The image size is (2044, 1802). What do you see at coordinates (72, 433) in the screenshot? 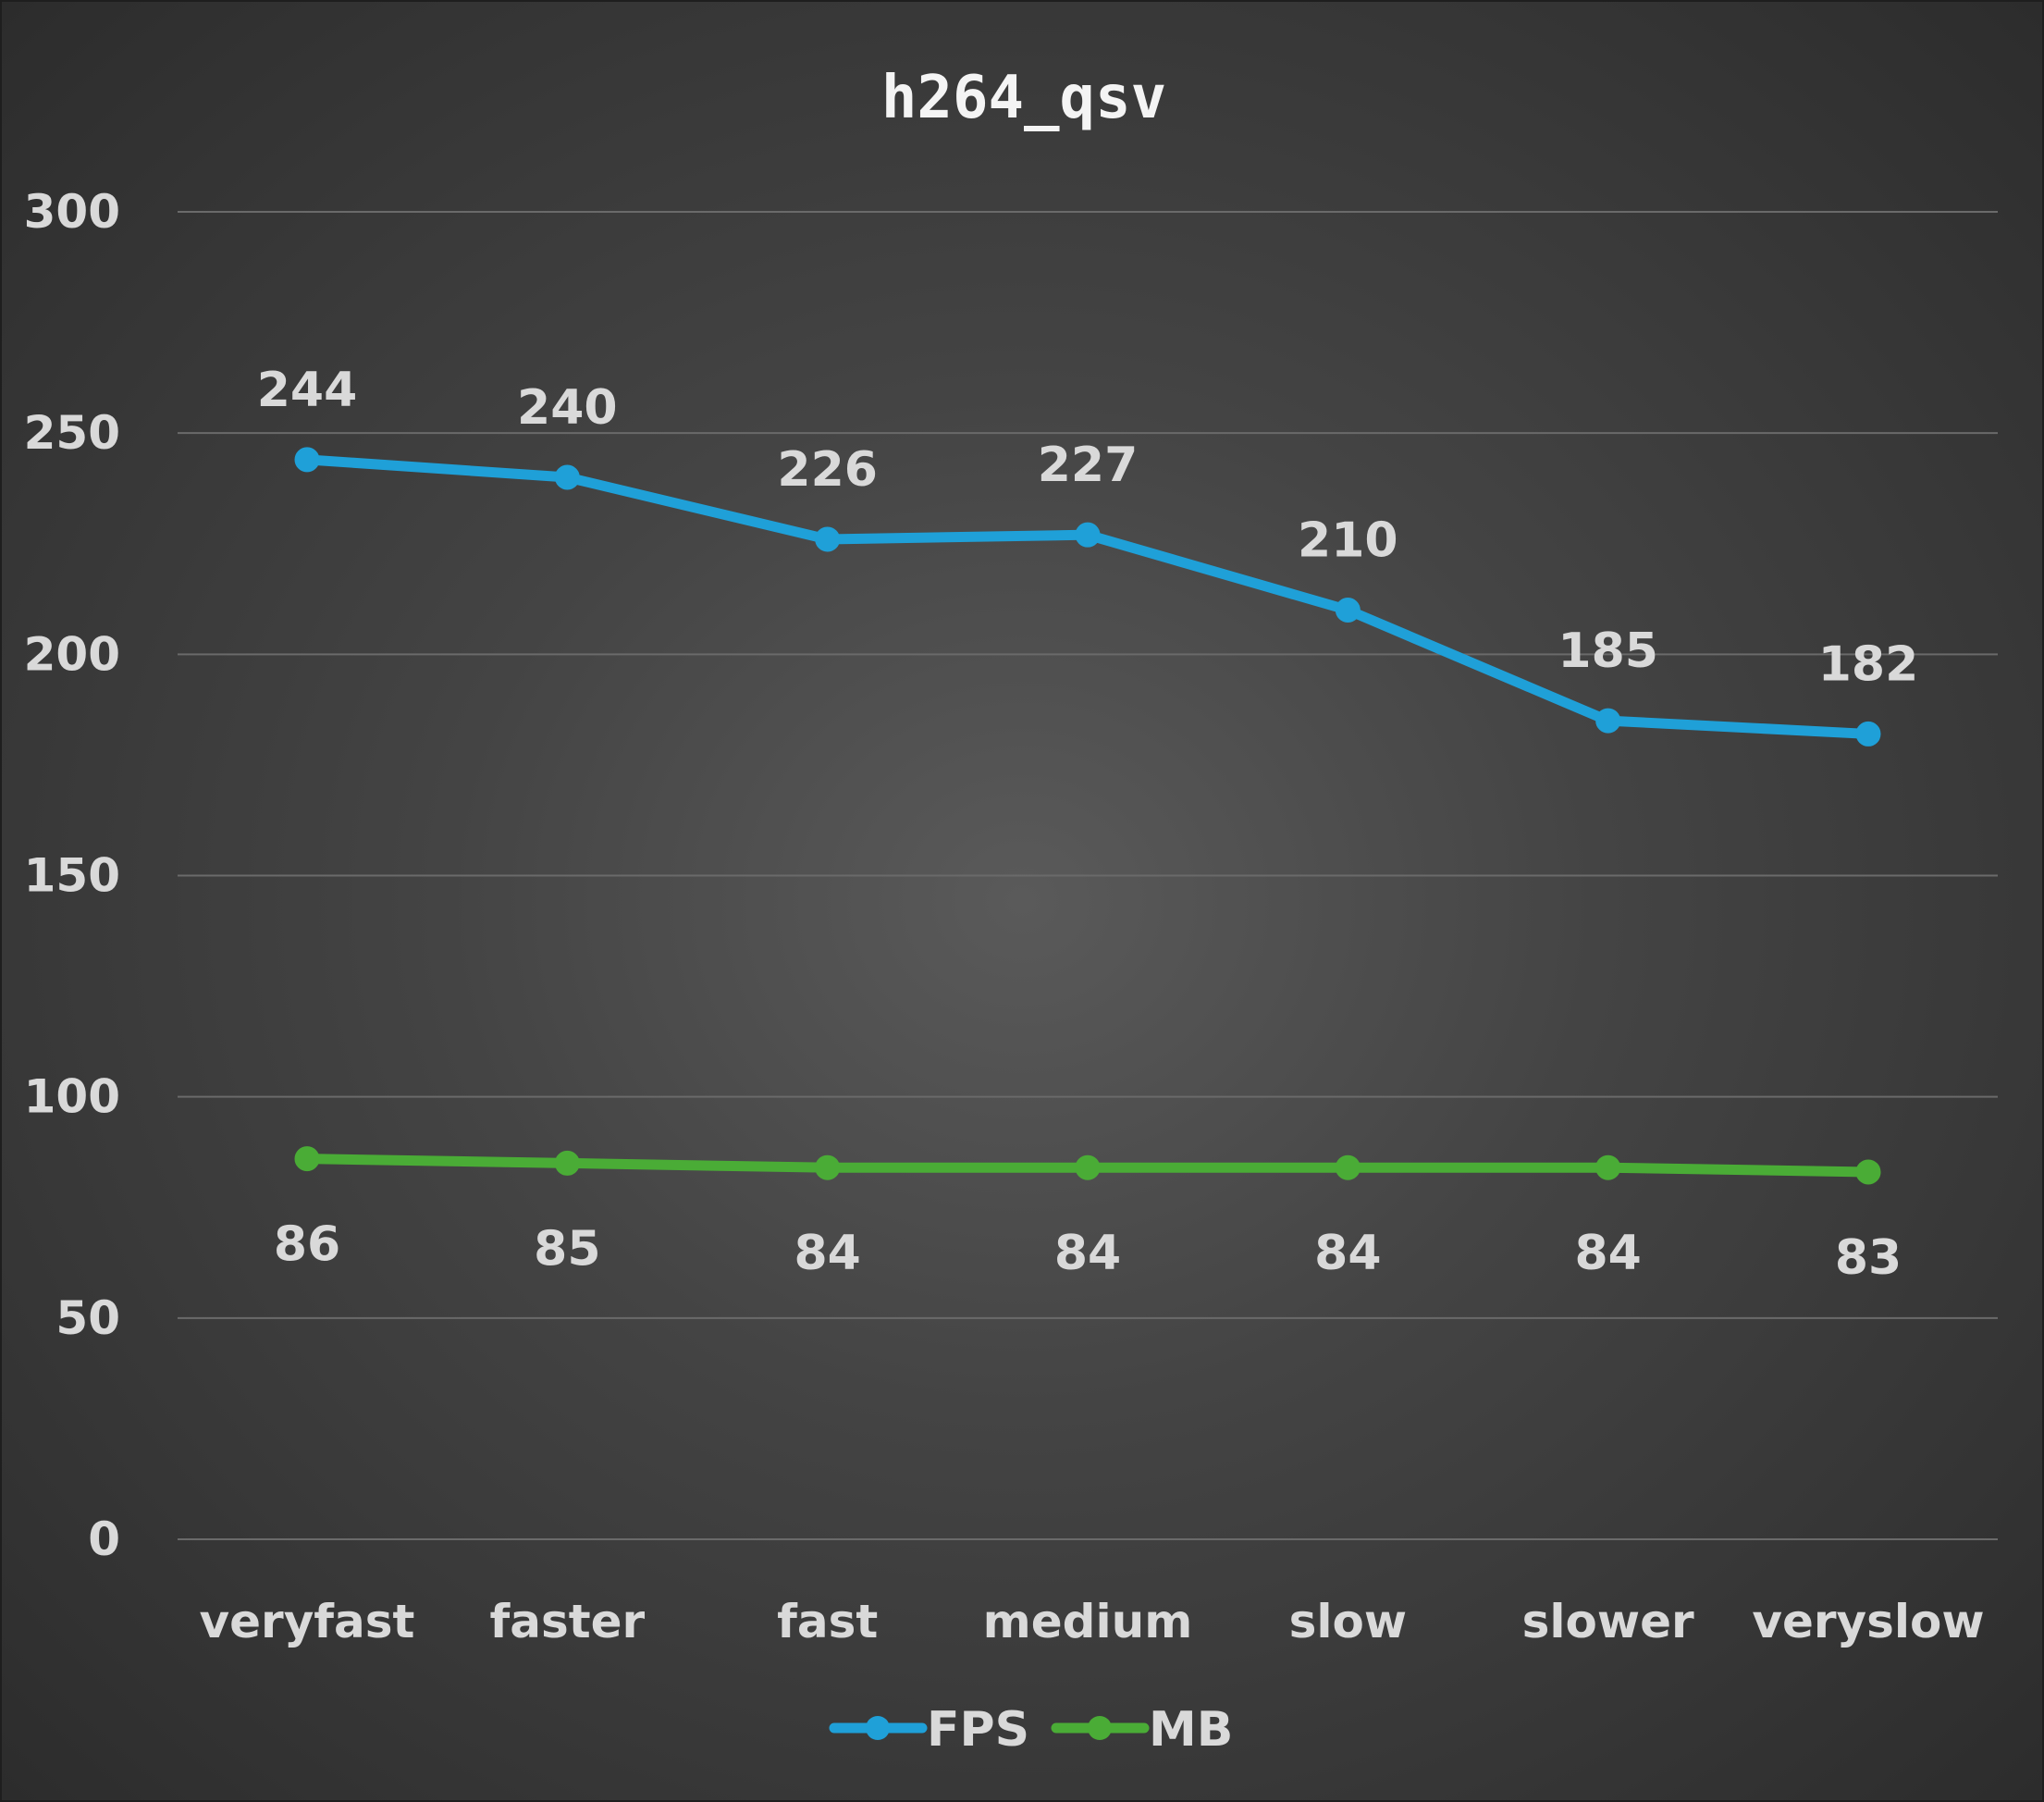
I see `y-tick-label: 250` at bounding box center [72, 433].